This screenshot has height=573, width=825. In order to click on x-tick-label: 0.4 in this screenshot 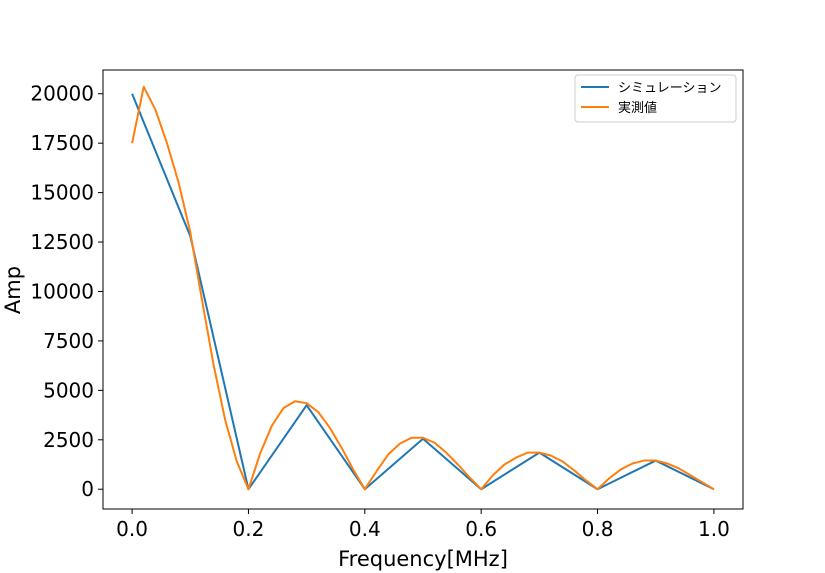, I will do `click(365, 529)`.